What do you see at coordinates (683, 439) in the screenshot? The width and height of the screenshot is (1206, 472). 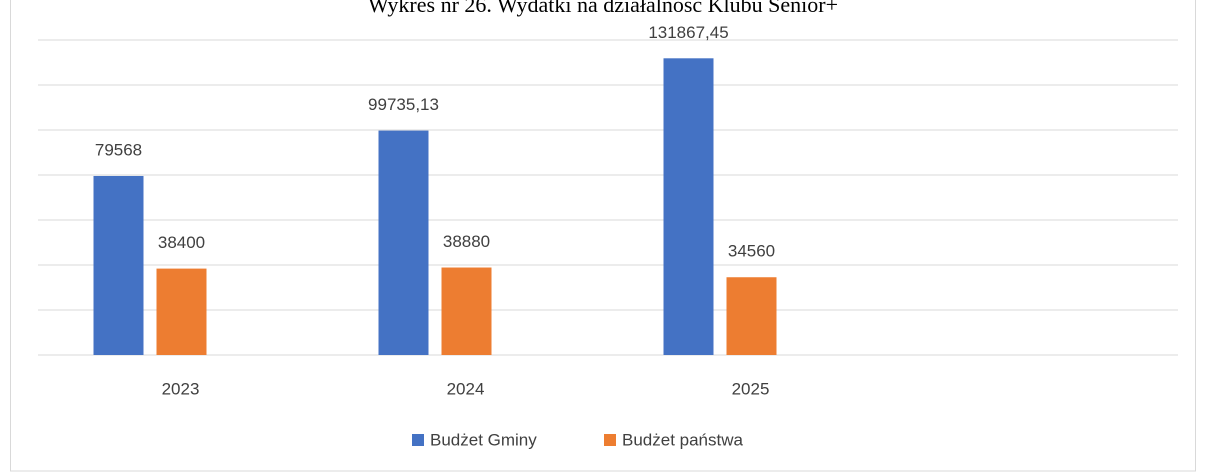 I see `legend-label: Budżet państwa` at bounding box center [683, 439].